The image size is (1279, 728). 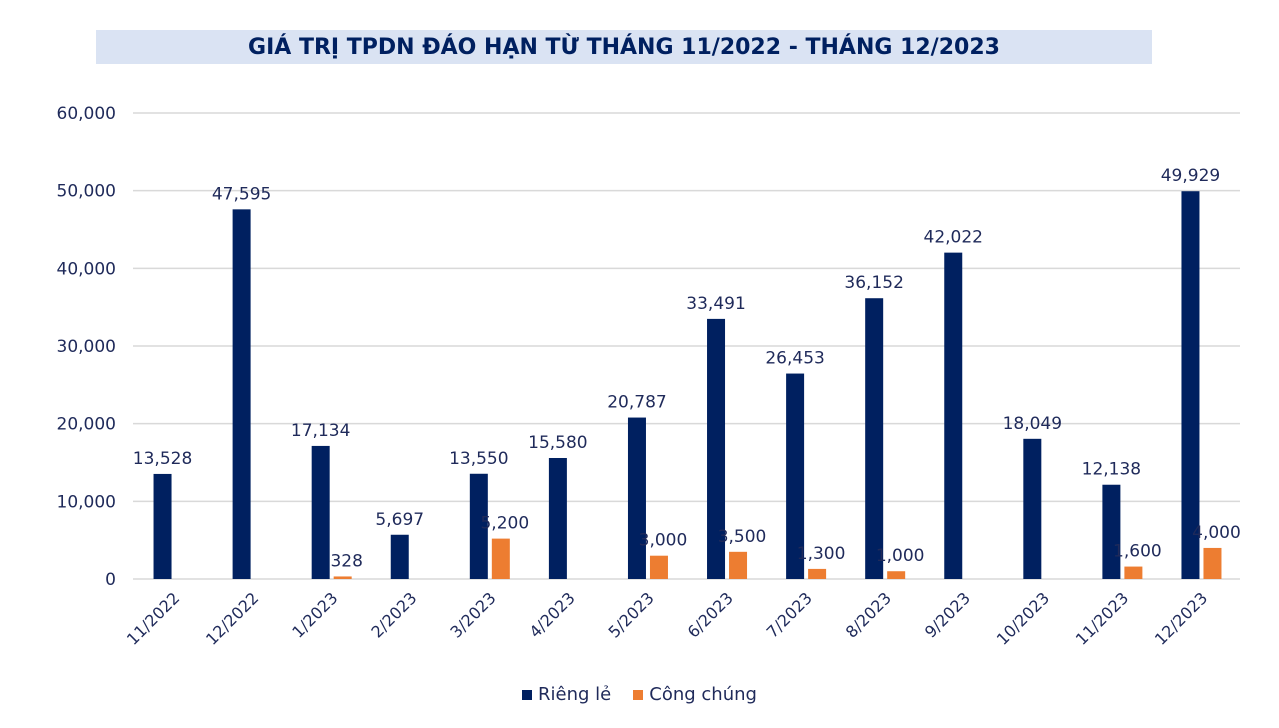 I want to click on data-label: 5,200, so click(x=504, y=524).